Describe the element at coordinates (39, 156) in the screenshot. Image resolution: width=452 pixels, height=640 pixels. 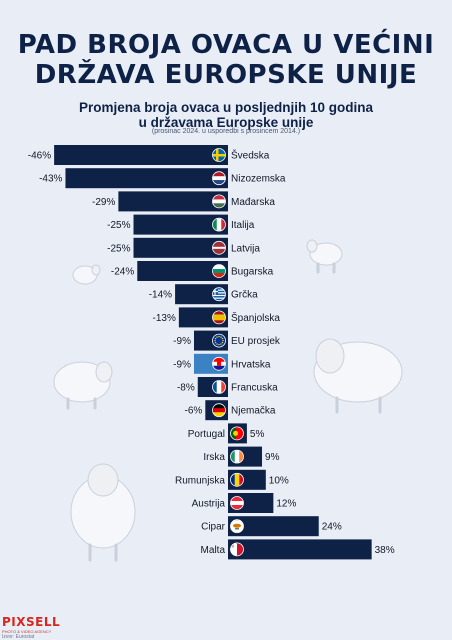
I see `value-label: -46%` at that location.